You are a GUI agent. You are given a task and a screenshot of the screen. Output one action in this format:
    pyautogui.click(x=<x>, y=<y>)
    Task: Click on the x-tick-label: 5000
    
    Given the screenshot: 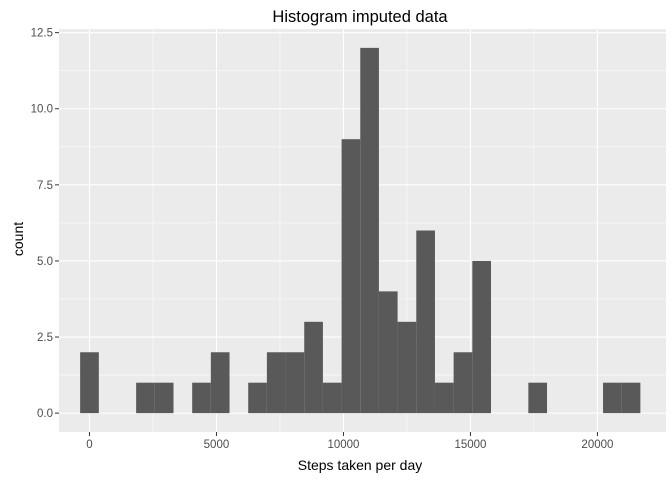 What is the action you would take?
    pyautogui.click(x=217, y=445)
    